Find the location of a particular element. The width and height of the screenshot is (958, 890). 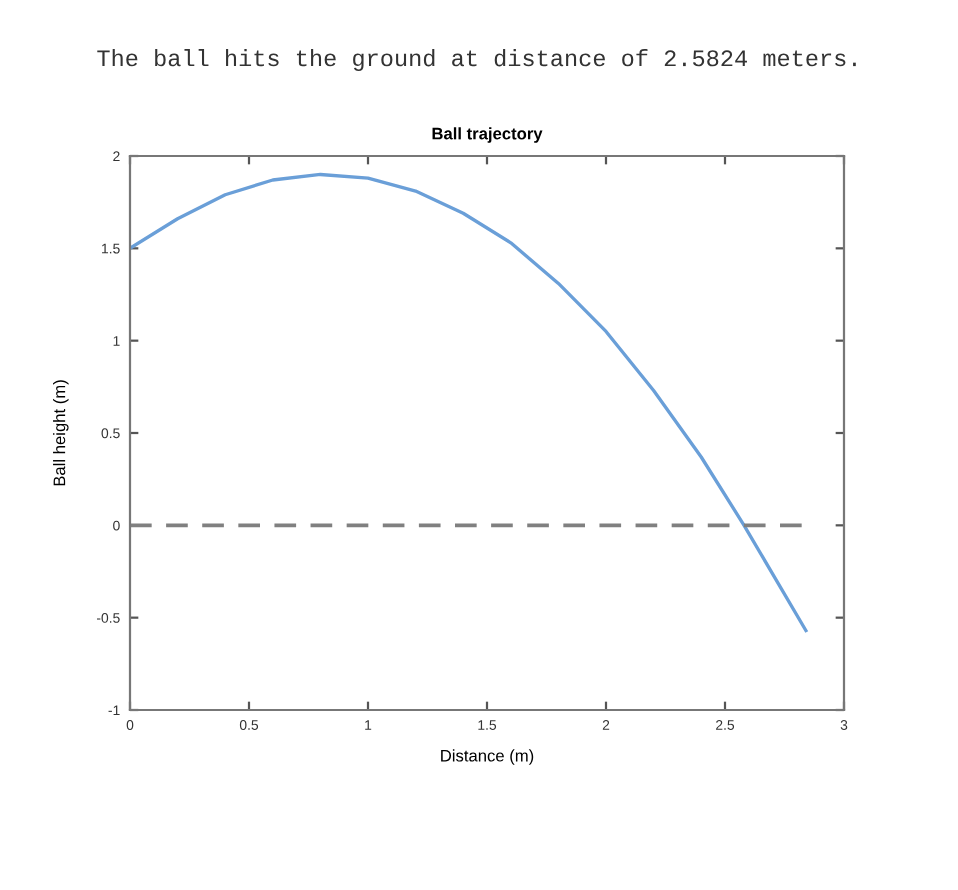

text: The ball hits the ground at distance of 2.5824 meters. is located at coordinates (476, 60).